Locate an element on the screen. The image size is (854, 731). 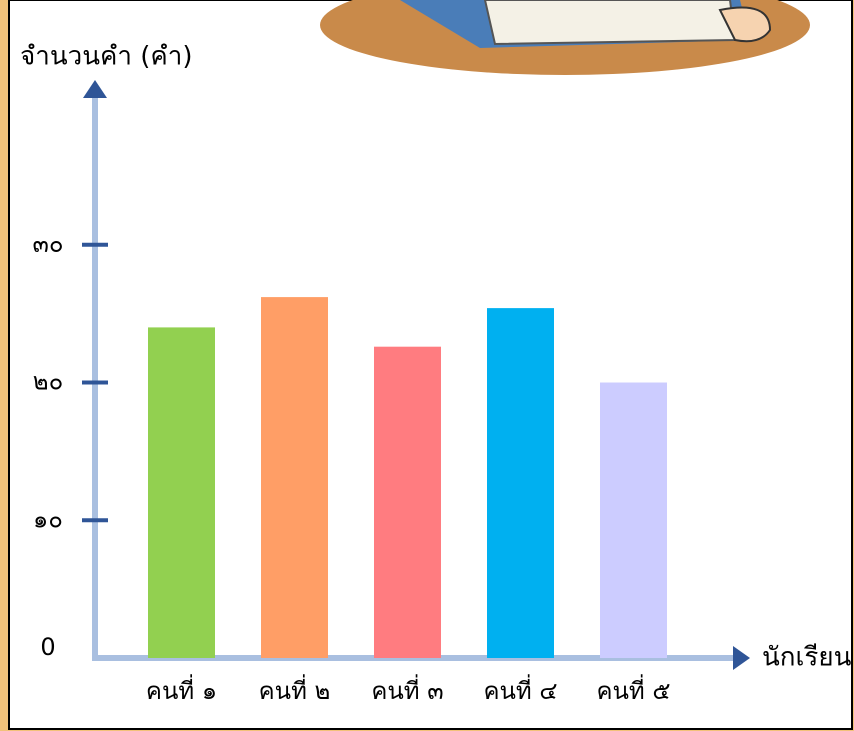
x-axis-label: นักเรียน is located at coordinates (807, 658).